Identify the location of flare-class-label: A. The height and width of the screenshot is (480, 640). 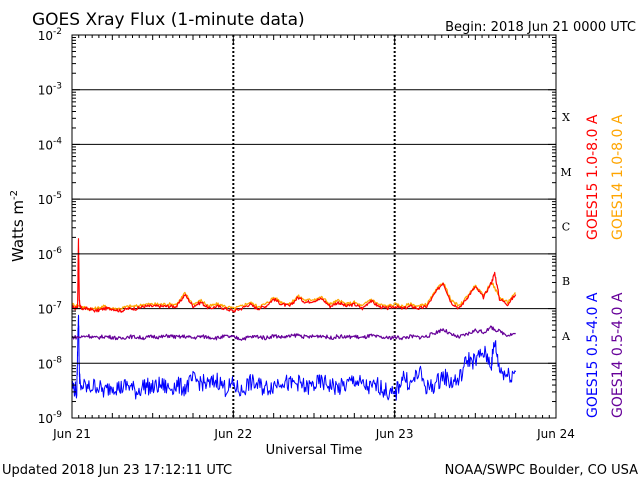
(566, 336).